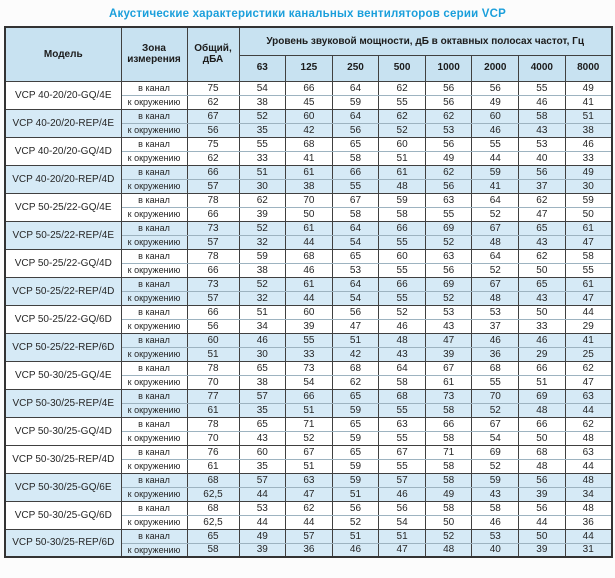  I want to click on band-8000-cell: 62, so click(588, 424).